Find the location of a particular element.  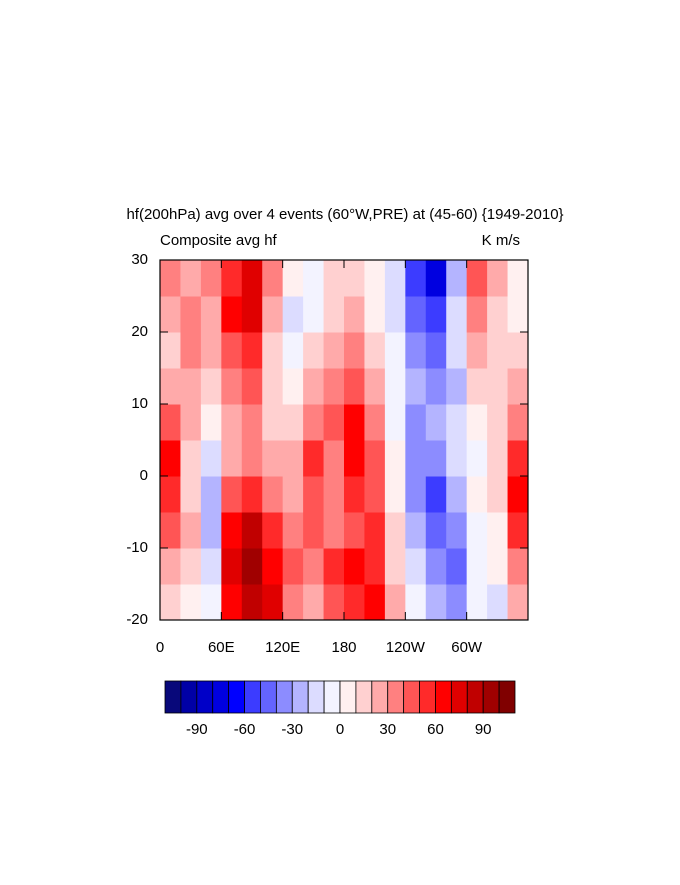

colorbar-label: -90 is located at coordinates (197, 729).